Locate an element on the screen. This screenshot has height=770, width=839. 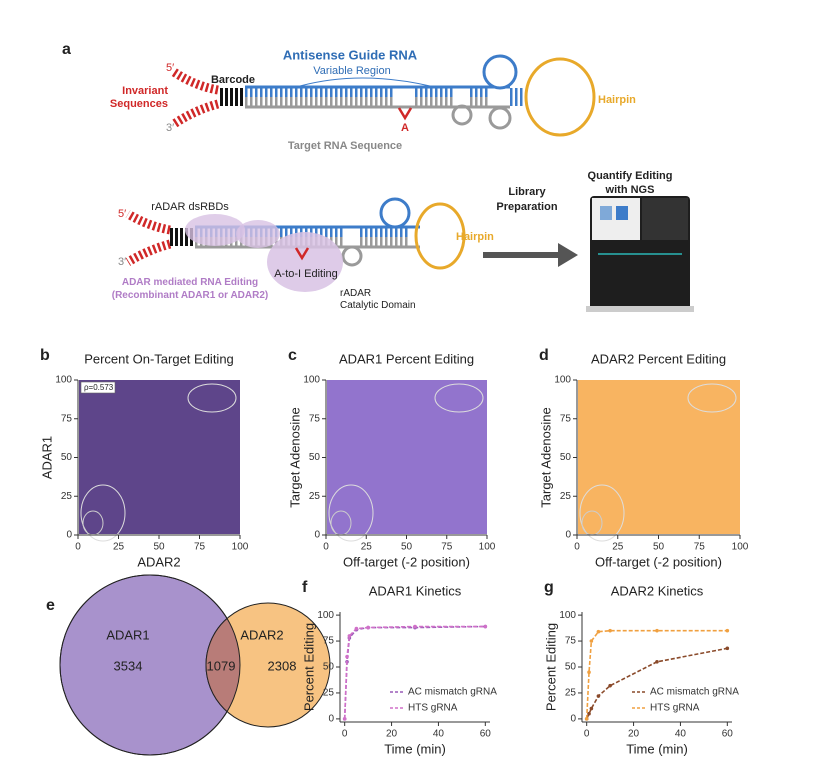
antisense-label: Antisense Guide RNA is located at coordinates (350, 54).